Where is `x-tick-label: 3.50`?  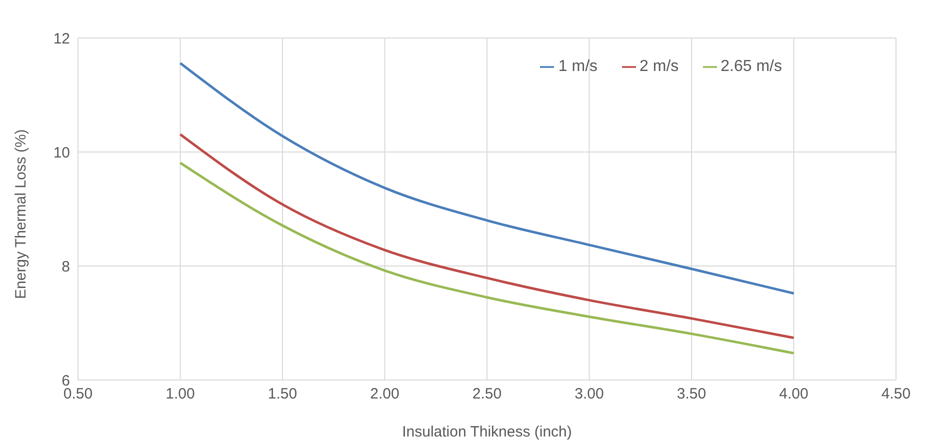
x-tick-label: 3.50 is located at coordinates (691, 394).